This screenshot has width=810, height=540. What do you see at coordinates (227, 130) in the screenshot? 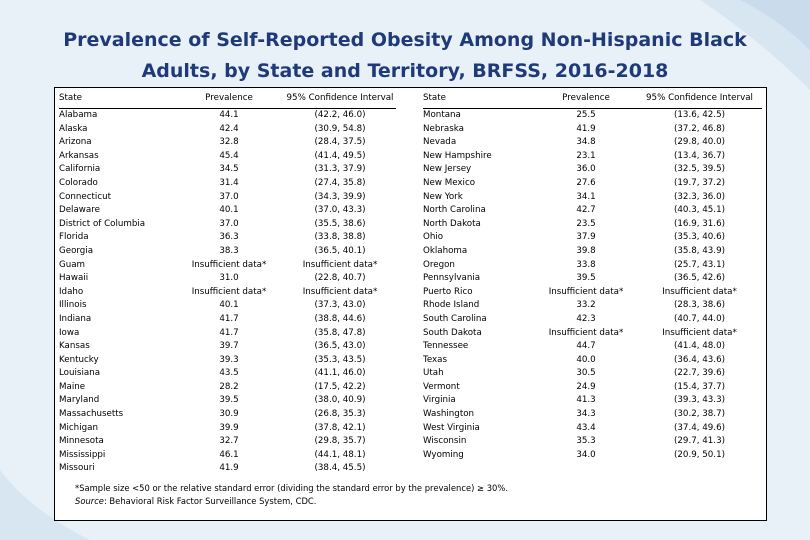
I see `table-row: Alaska 42.4 (30.9, 54.8)` at bounding box center [227, 130].